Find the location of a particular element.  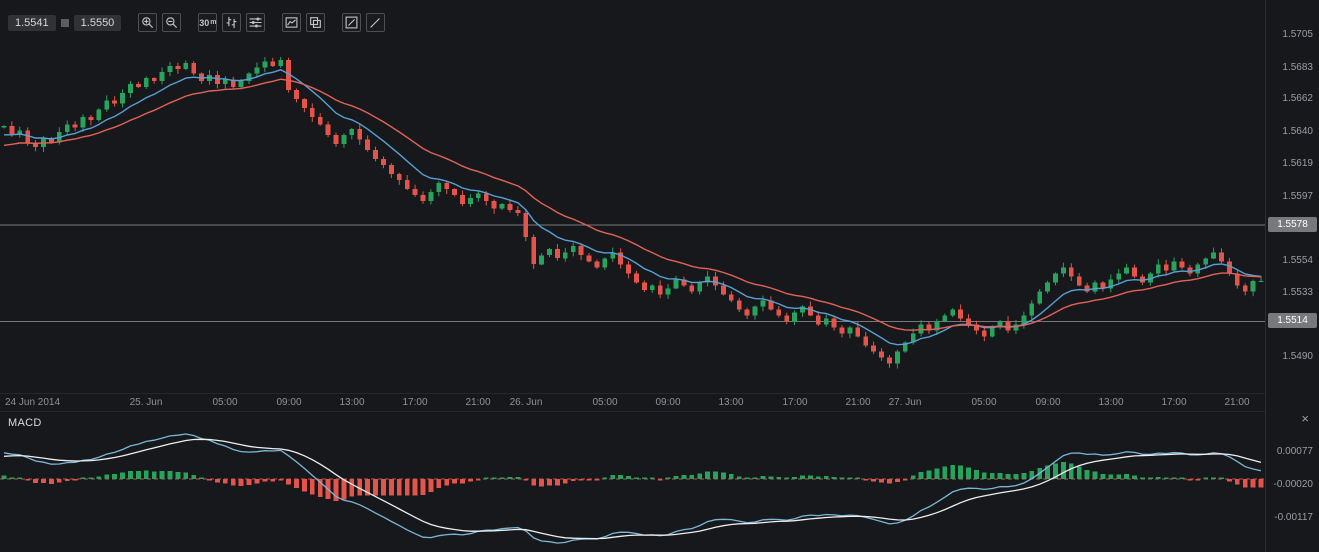

pen-icon is located at coordinates (375, 23).